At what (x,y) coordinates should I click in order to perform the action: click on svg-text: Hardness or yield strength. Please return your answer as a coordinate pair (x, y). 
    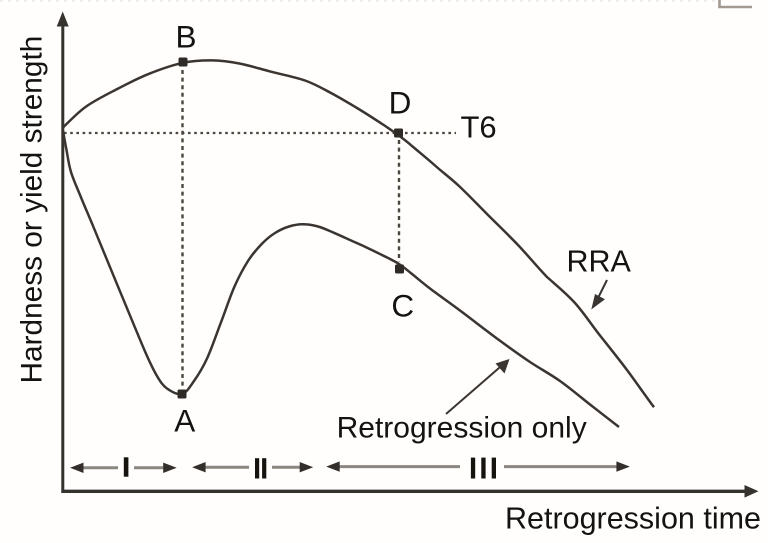
    Looking at the image, I should click on (32, 210).